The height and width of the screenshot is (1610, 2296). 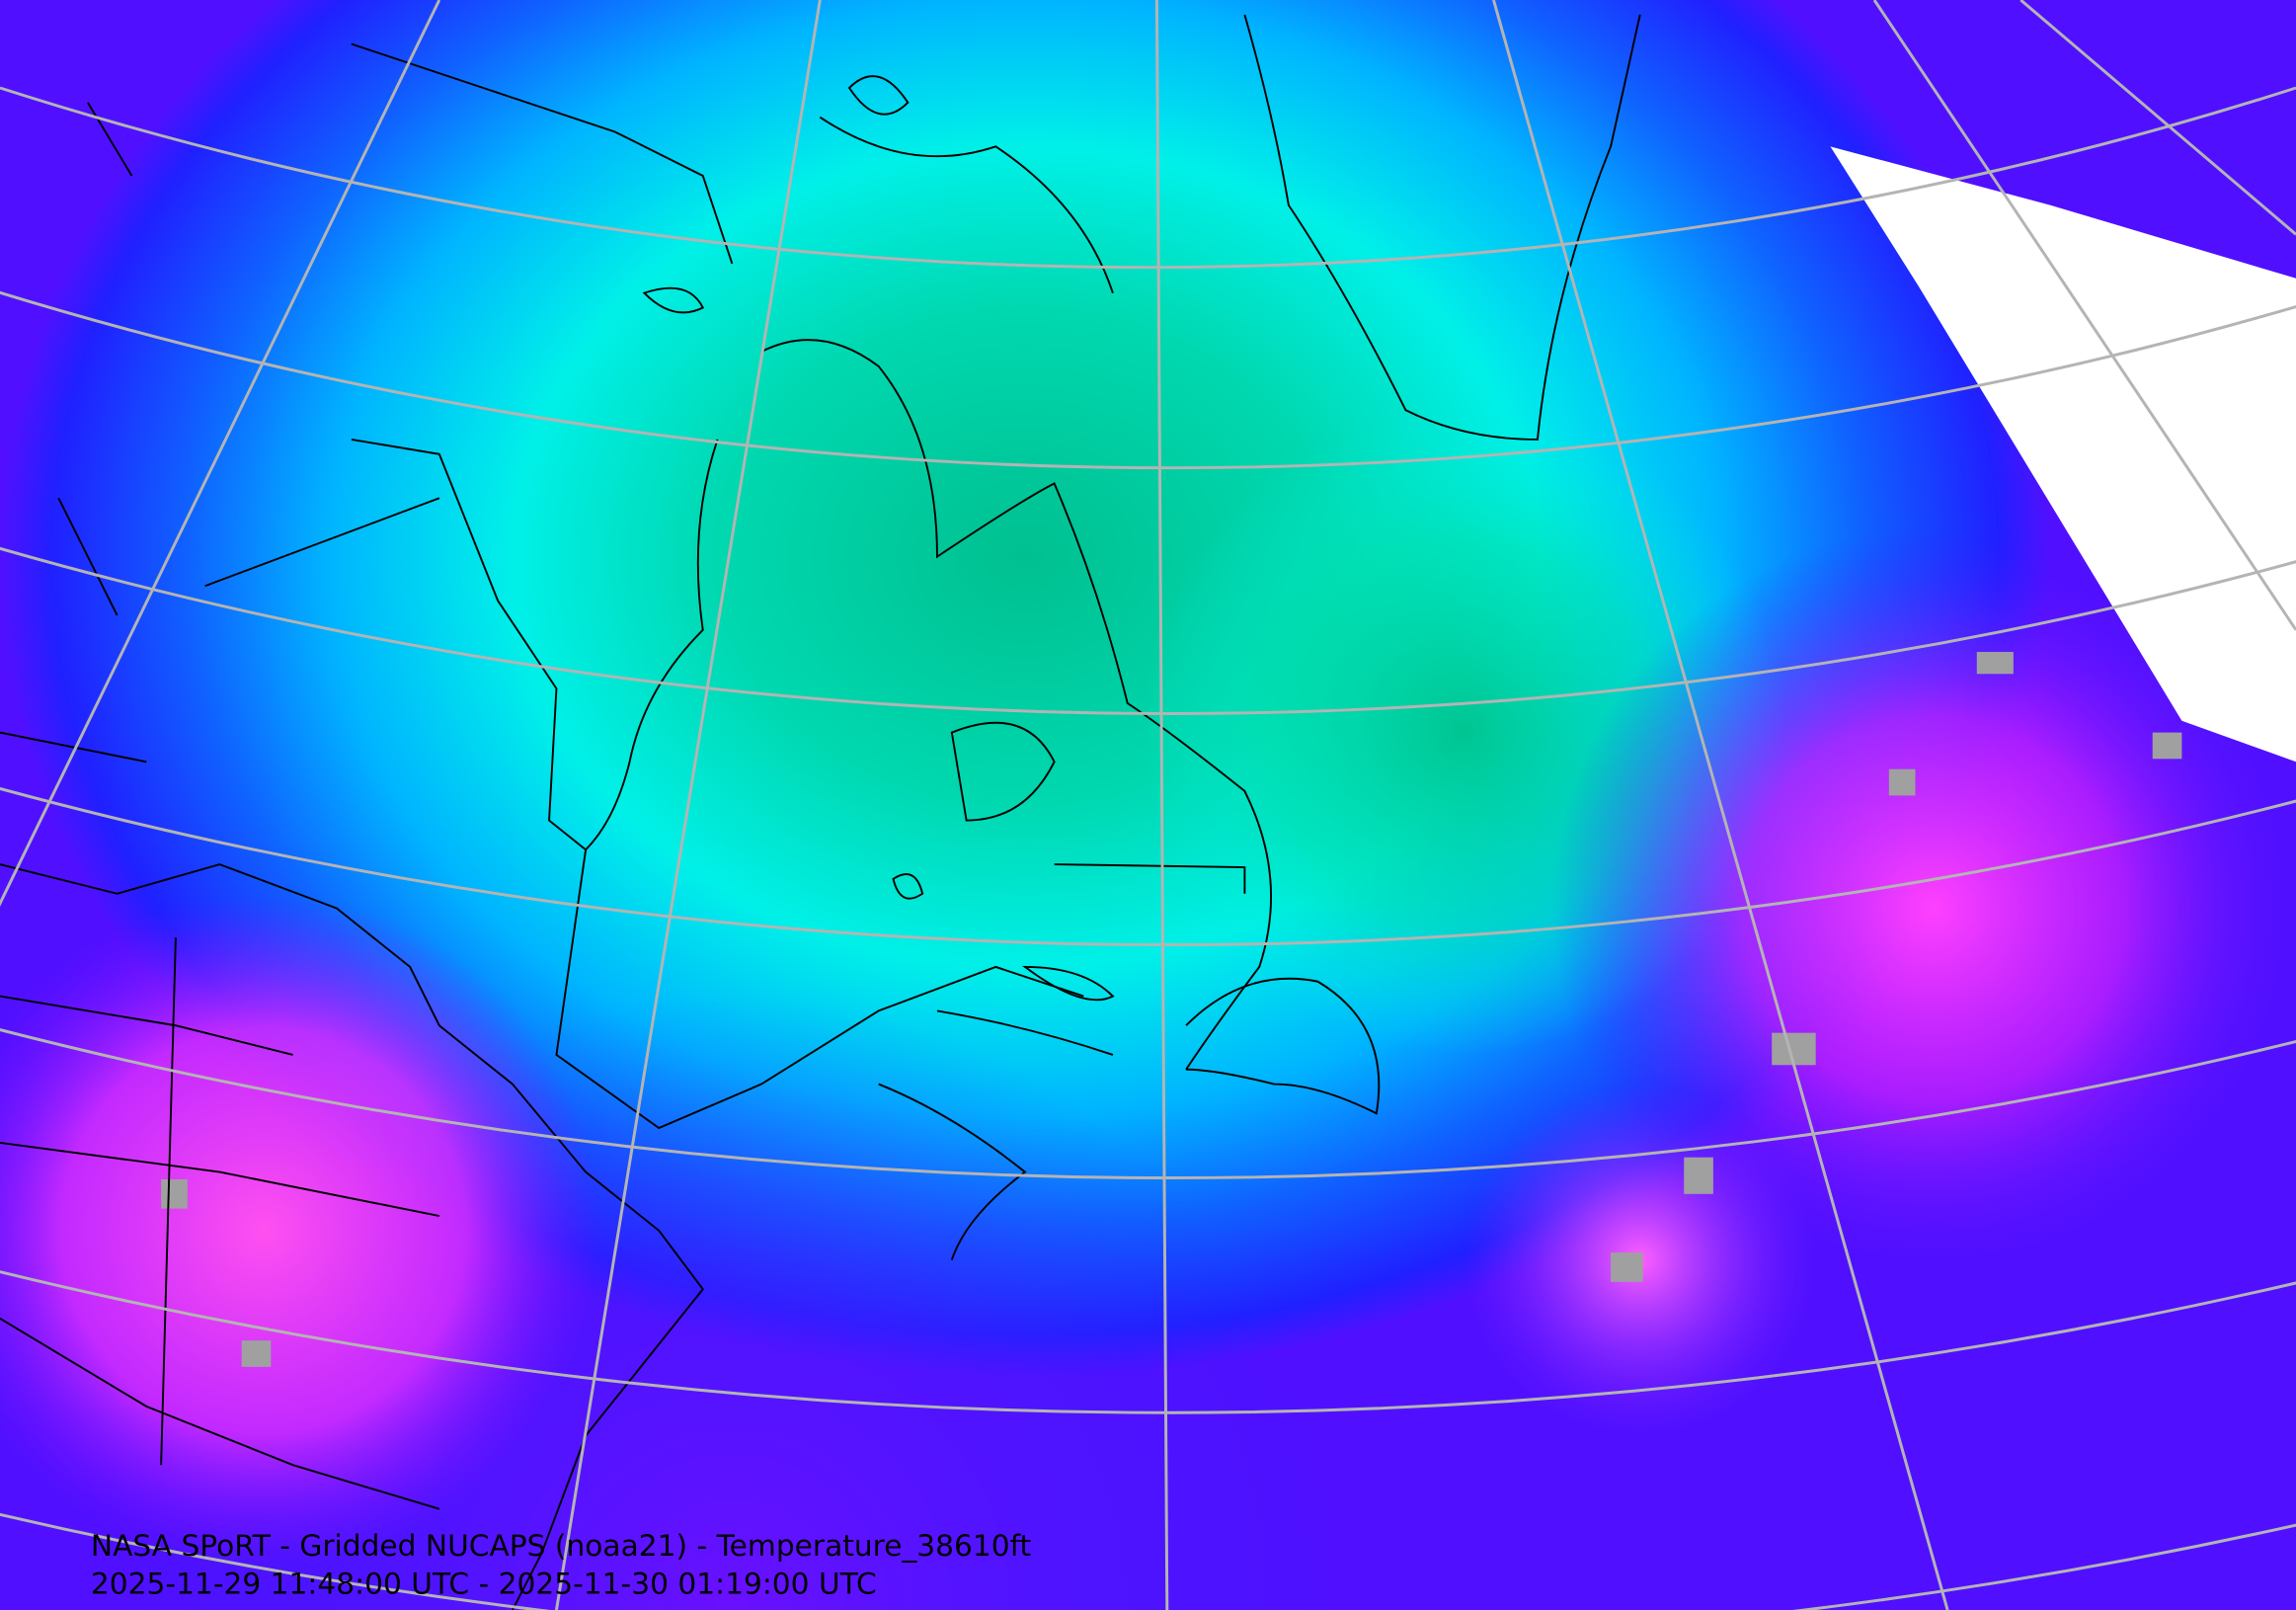 I want to click on no-data-area, so click(x=2063, y=454).